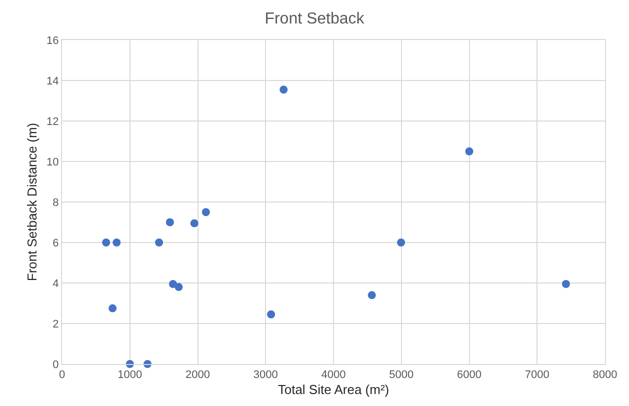  What do you see at coordinates (605, 375) in the screenshot?
I see `x-tick-label: 8000` at bounding box center [605, 375].